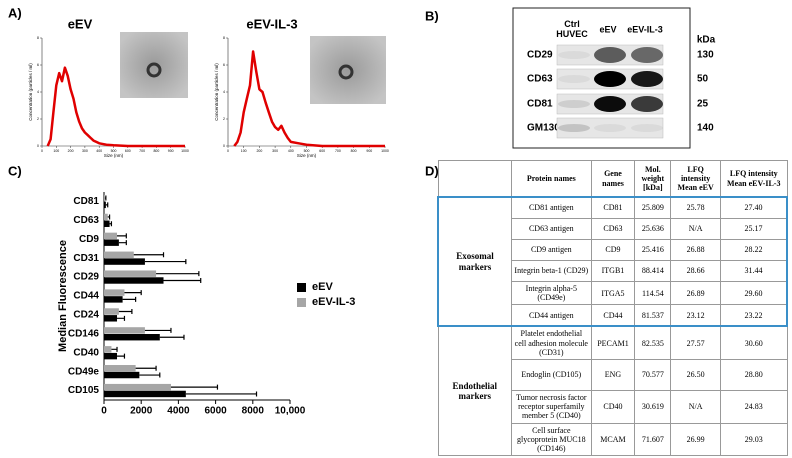  Describe the element at coordinates (369, 151) in the screenshot. I see `x-tick-label: 900` at that location.